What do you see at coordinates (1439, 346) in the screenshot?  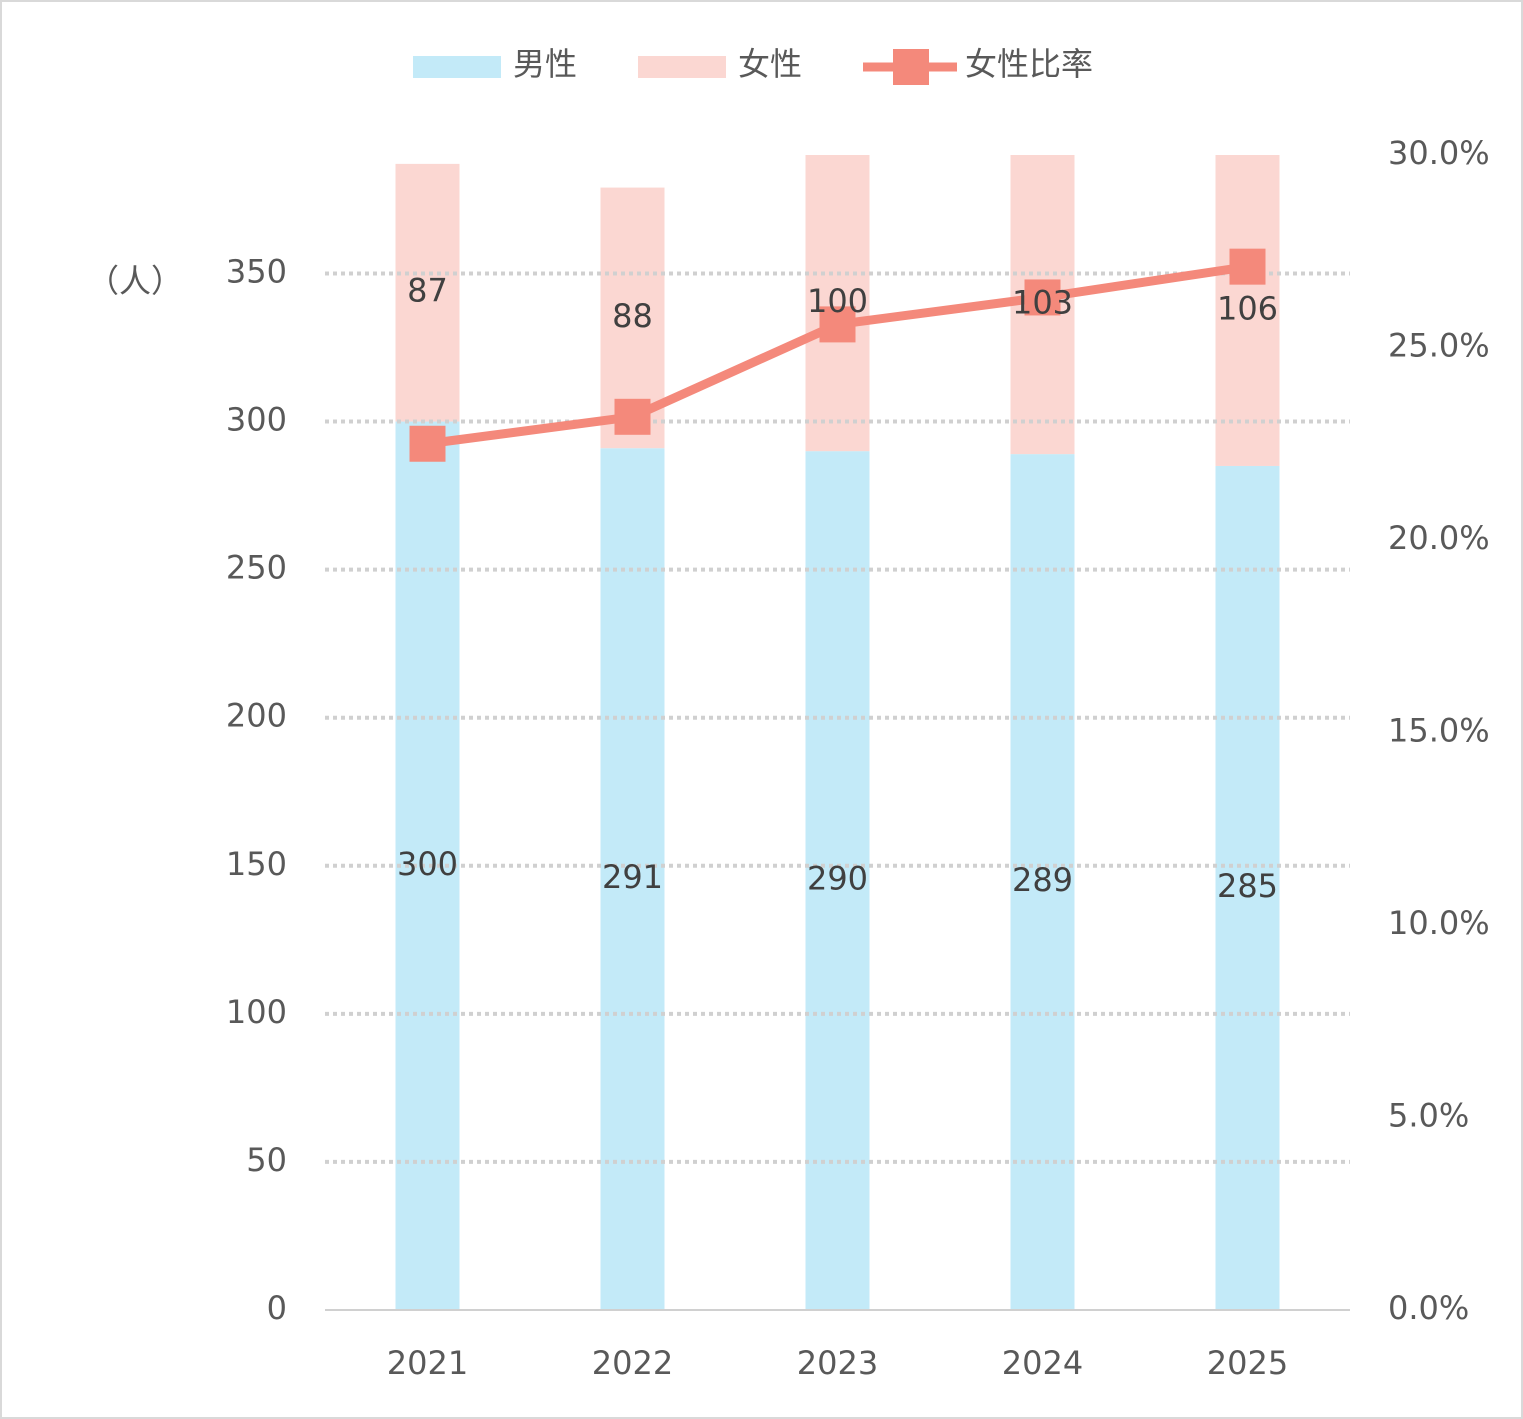 I see `y2-tick-label: 25.0%` at bounding box center [1439, 346].